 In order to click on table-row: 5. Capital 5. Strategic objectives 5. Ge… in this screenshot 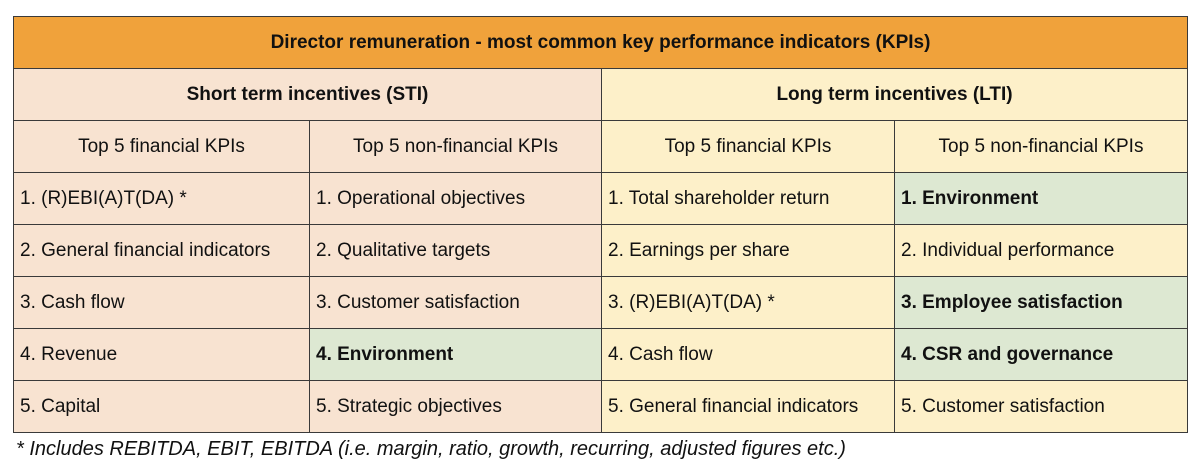, I will do `click(601, 406)`.